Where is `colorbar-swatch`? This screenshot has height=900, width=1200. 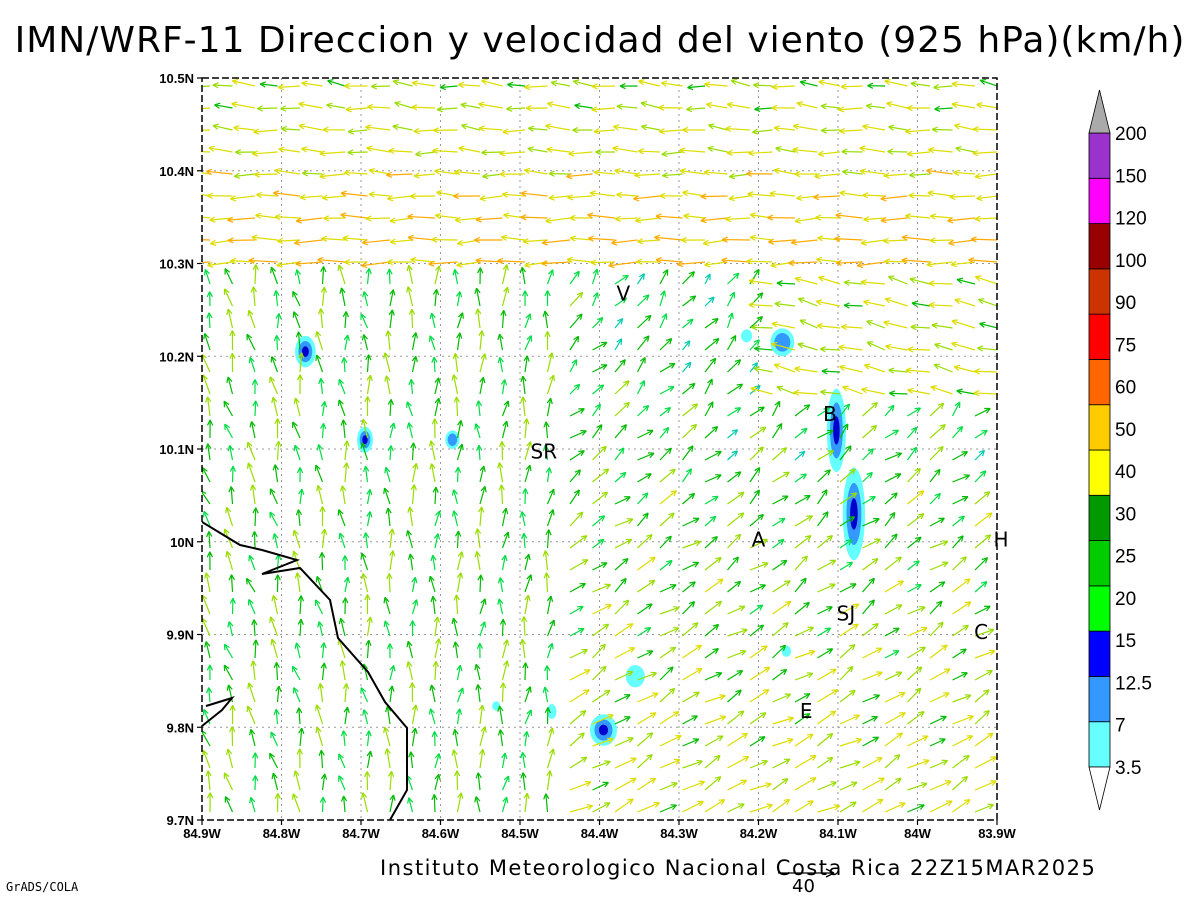
colorbar-swatch is located at coordinates (1099, 200).